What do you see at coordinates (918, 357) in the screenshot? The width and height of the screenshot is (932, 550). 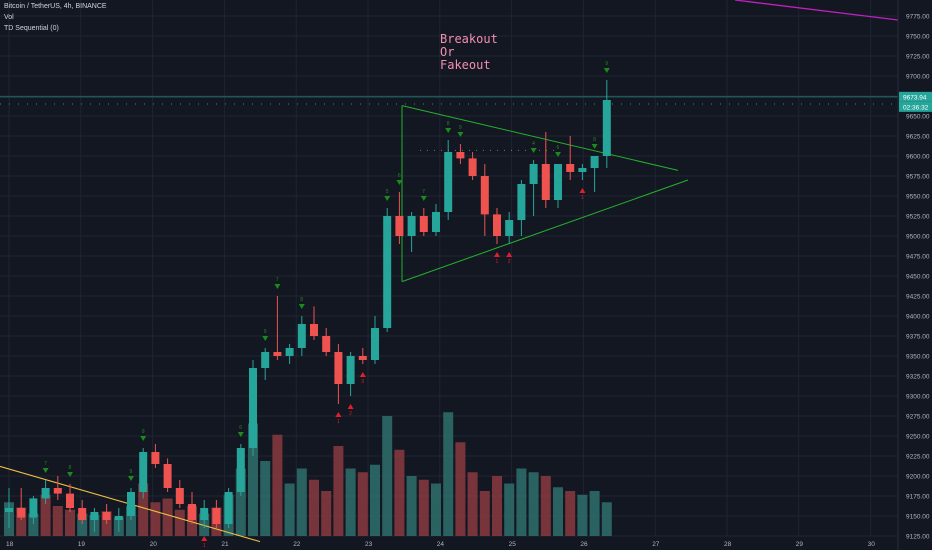 I see `y-tick-label: 9350.00` at bounding box center [918, 357].